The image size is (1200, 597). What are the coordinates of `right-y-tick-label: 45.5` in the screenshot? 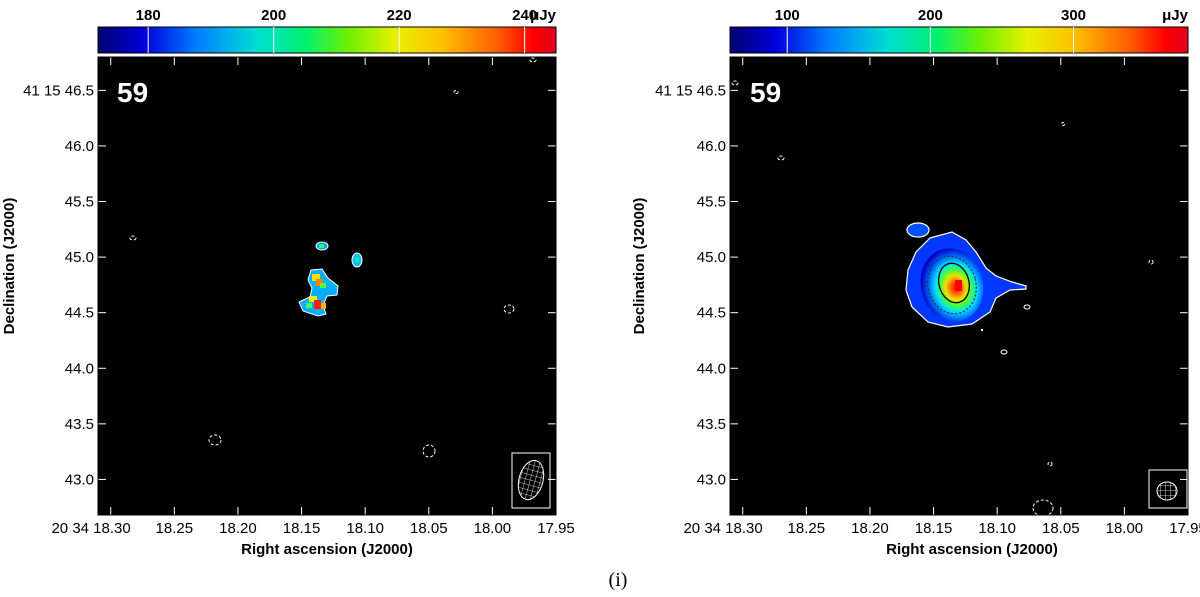 It's located at (711, 202).